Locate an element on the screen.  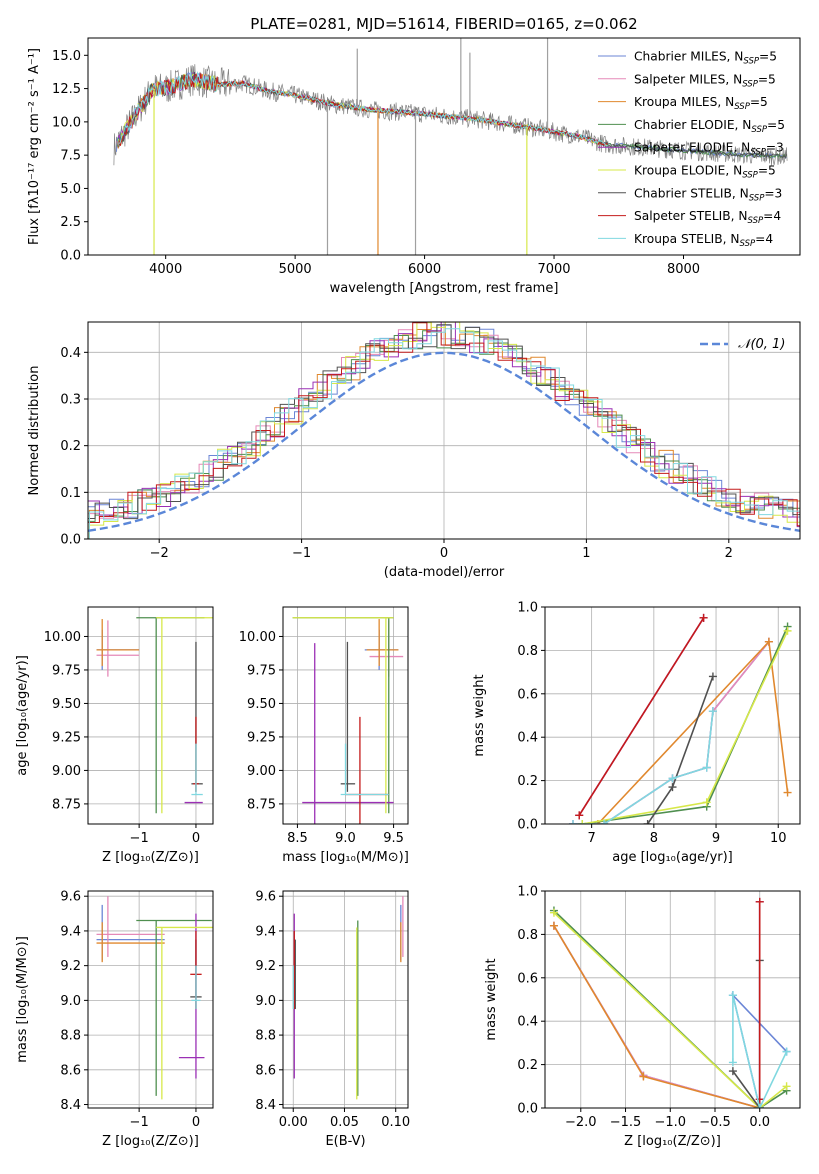
weight_vs_z-plot-area is located at coordinates (670, 1002).